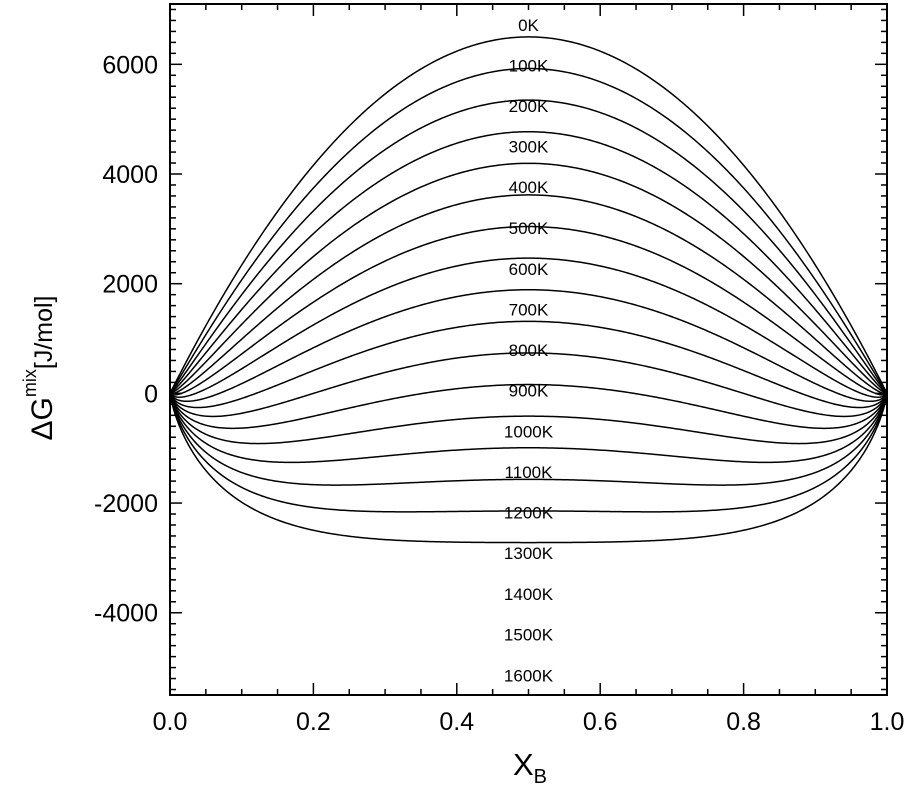 The width and height of the screenshot is (917, 788). I want to click on curve-1100K, so click(528, 406).